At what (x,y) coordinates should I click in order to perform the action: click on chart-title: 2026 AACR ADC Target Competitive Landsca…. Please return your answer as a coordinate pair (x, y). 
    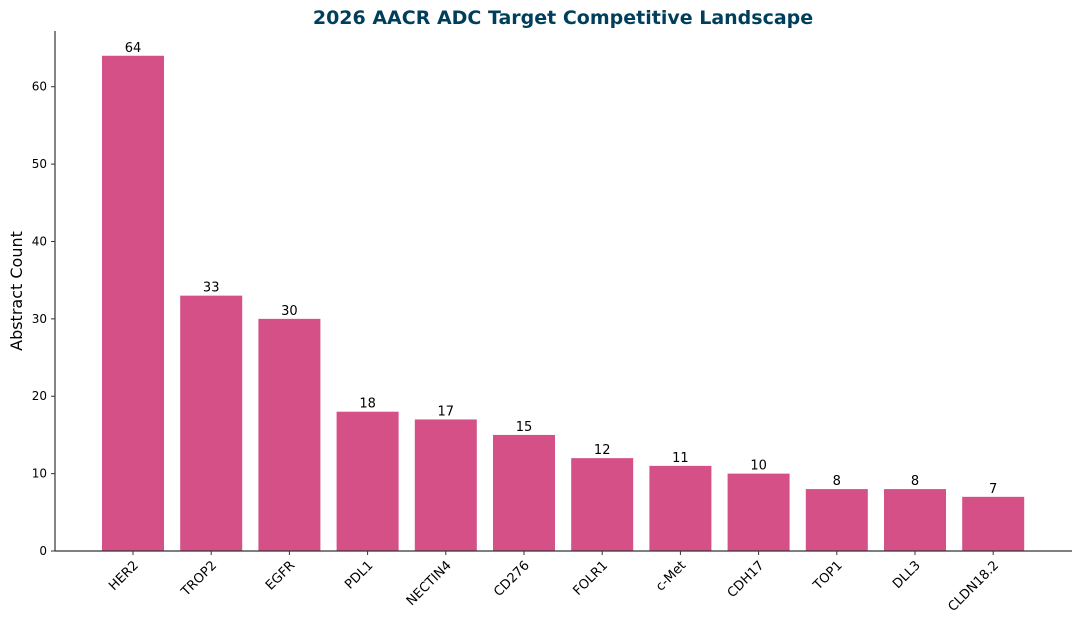
    Looking at the image, I should click on (563, 18).